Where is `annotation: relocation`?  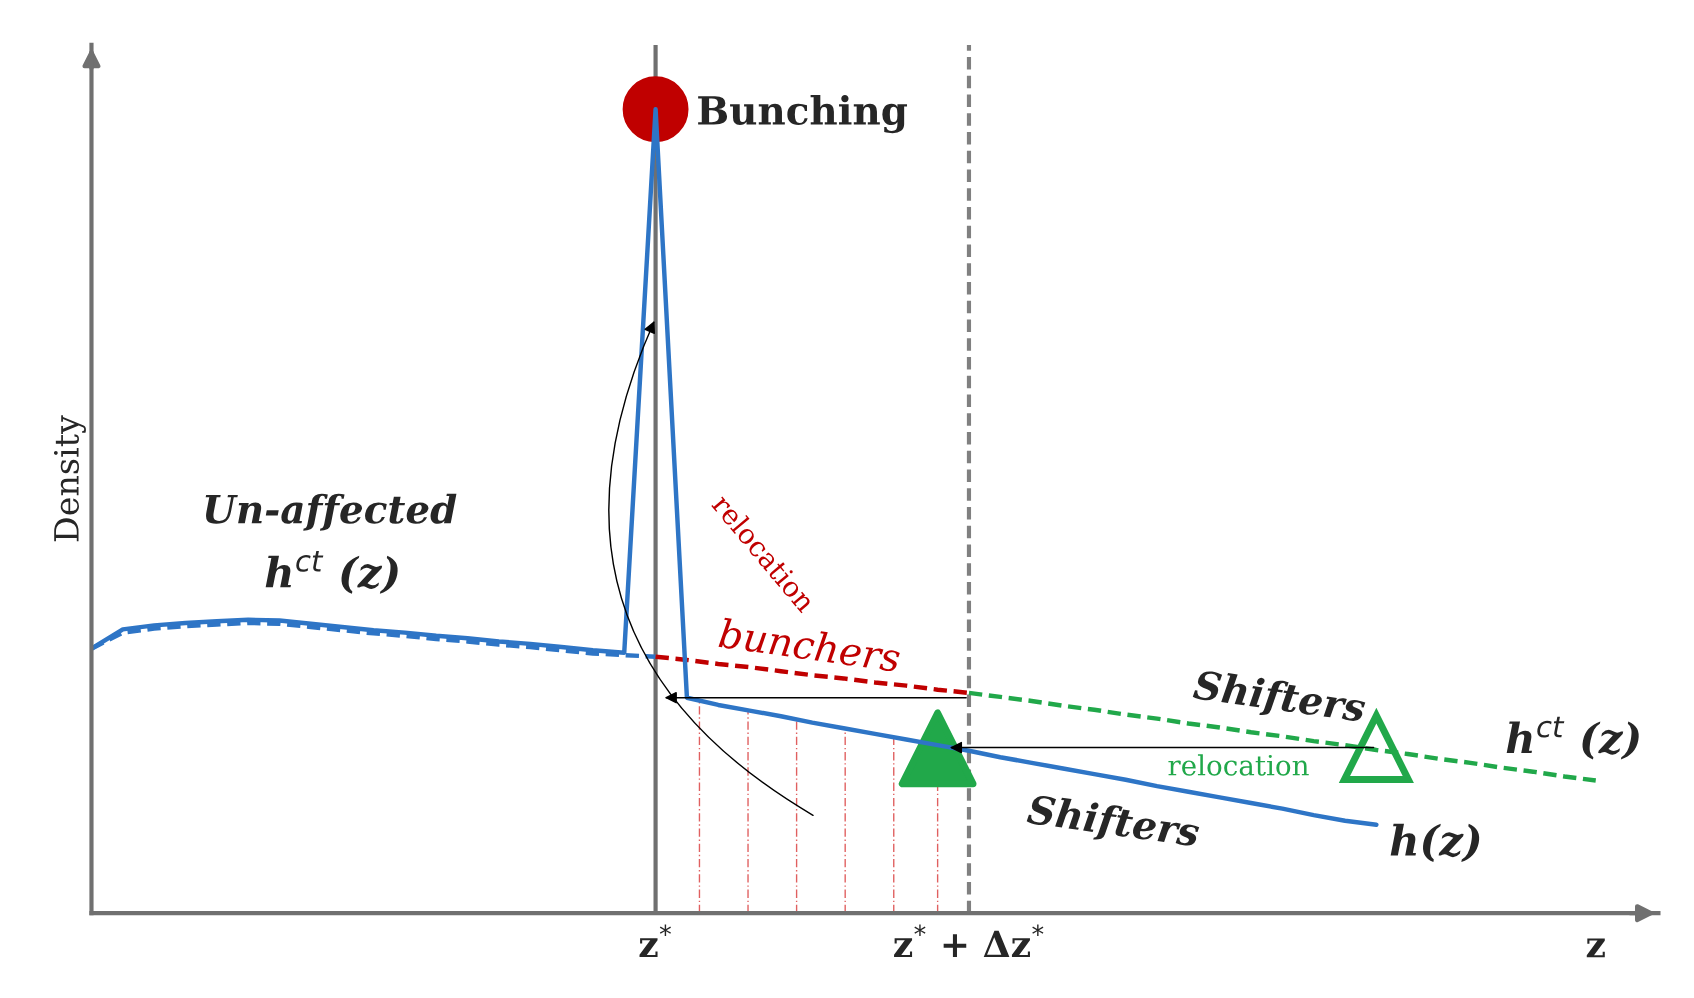 annotation: relocation is located at coordinates (1238, 765).